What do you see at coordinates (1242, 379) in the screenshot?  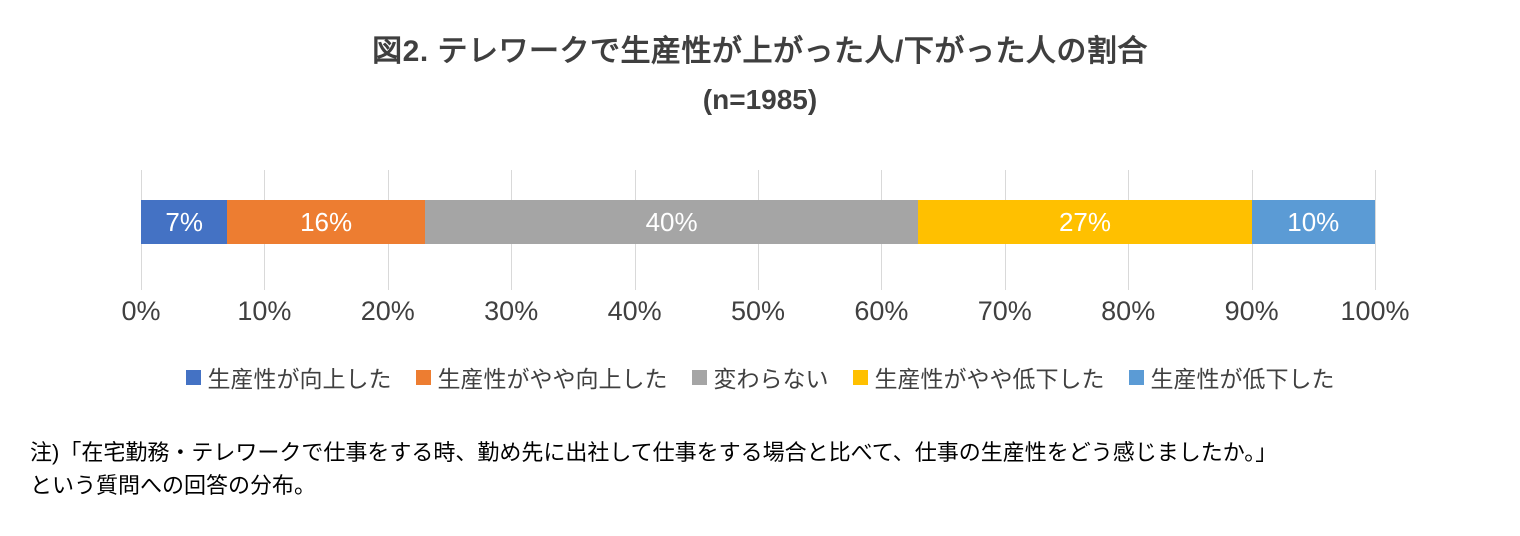 I see `legend-label: 生産性が低下した` at bounding box center [1242, 379].